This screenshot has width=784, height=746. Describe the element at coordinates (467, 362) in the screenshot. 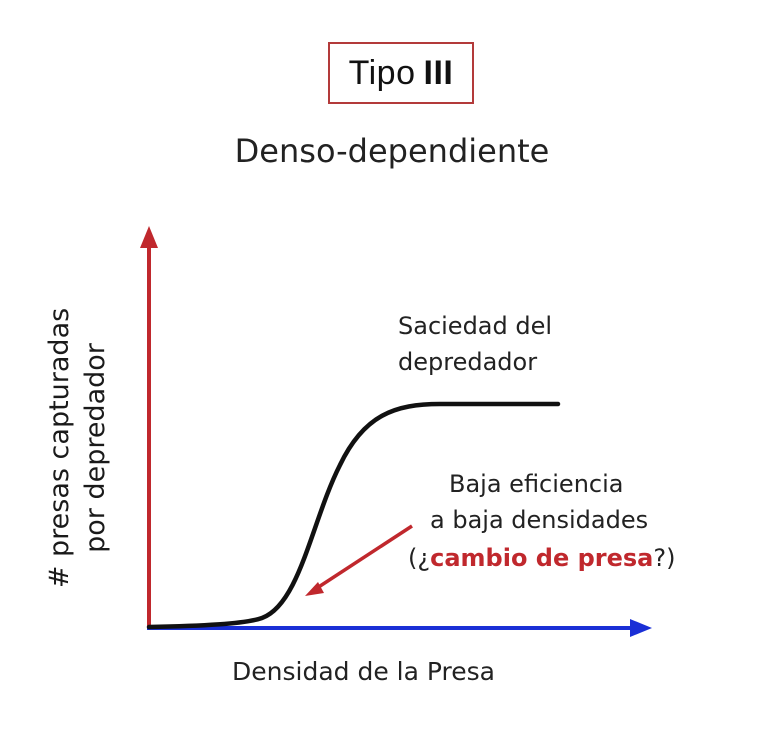

I see `satiety-label-line2: depredador` at that location.